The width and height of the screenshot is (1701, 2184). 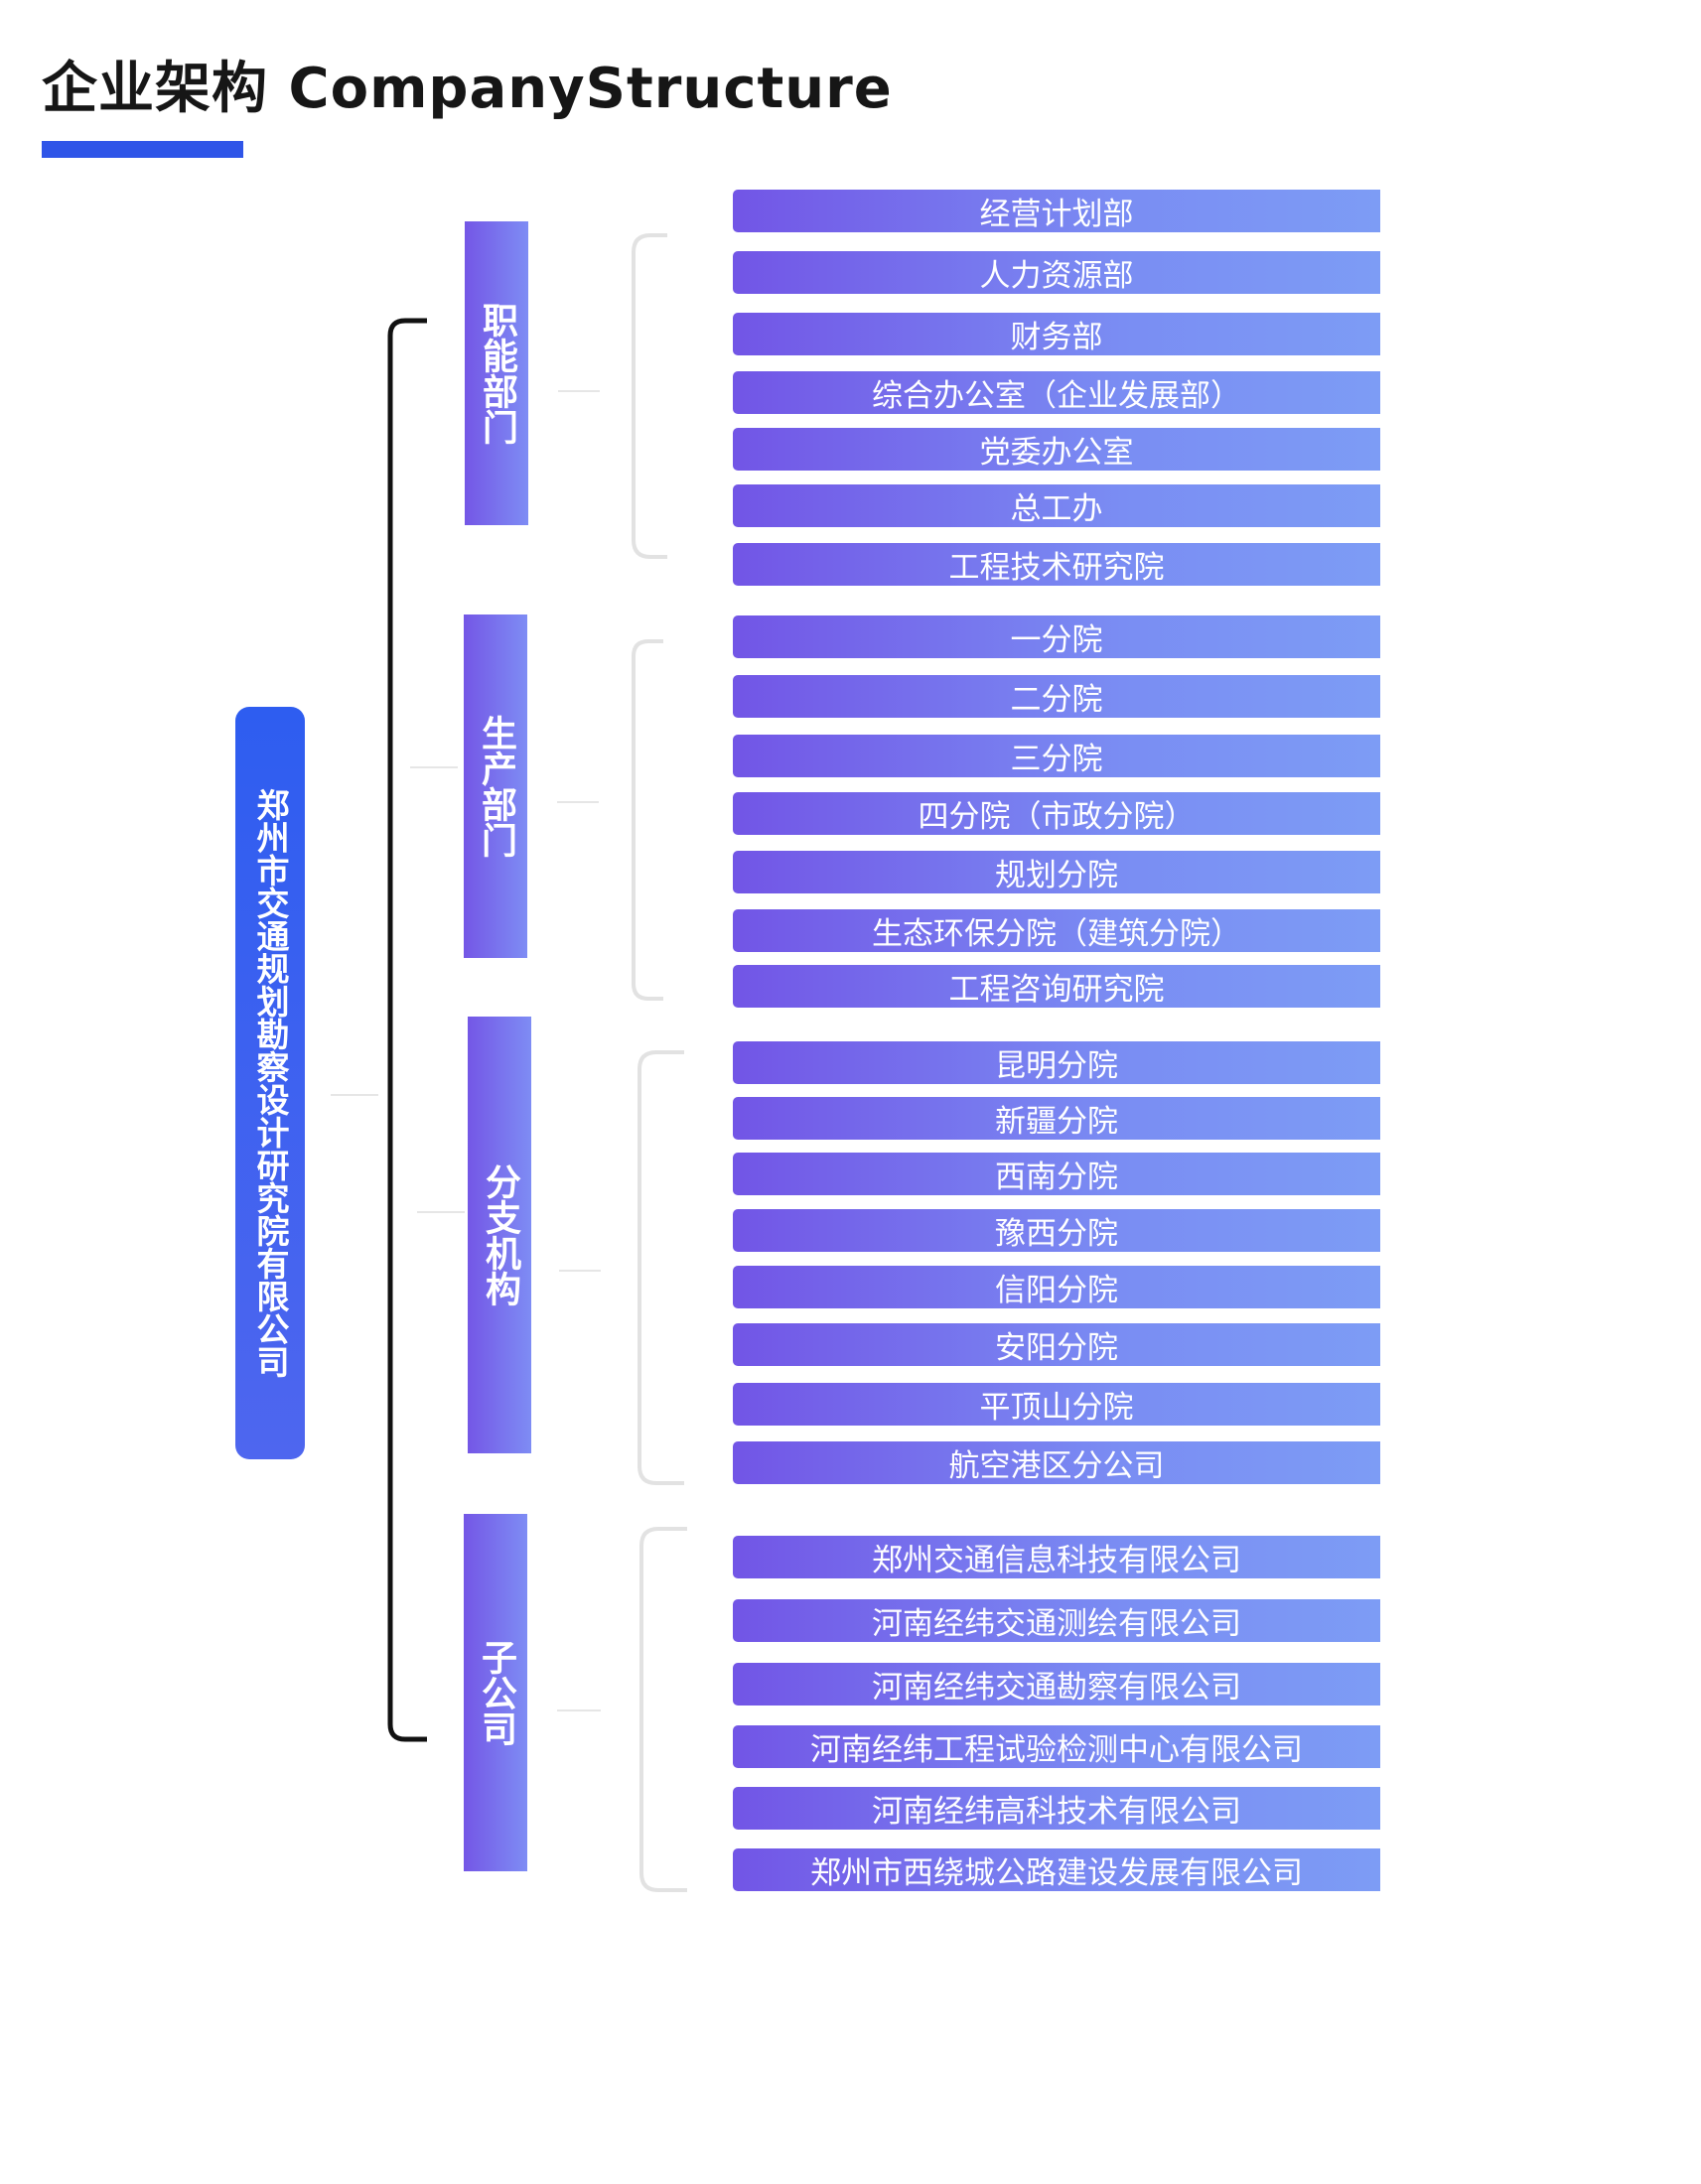 I want to click on title-underline, so click(x=142, y=149).